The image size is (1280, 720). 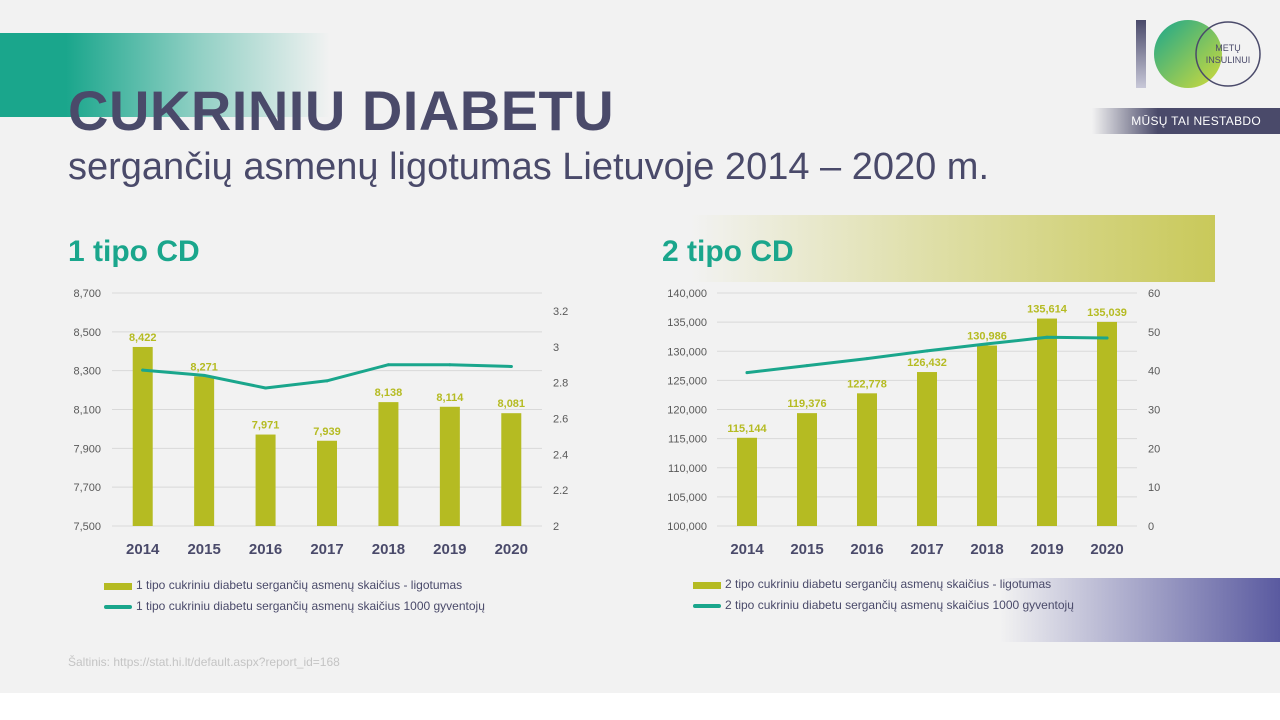 What do you see at coordinates (687, 469) in the screenshot?
I see `y-left-tick-label: 110,000` at bounding box center [687, 469].